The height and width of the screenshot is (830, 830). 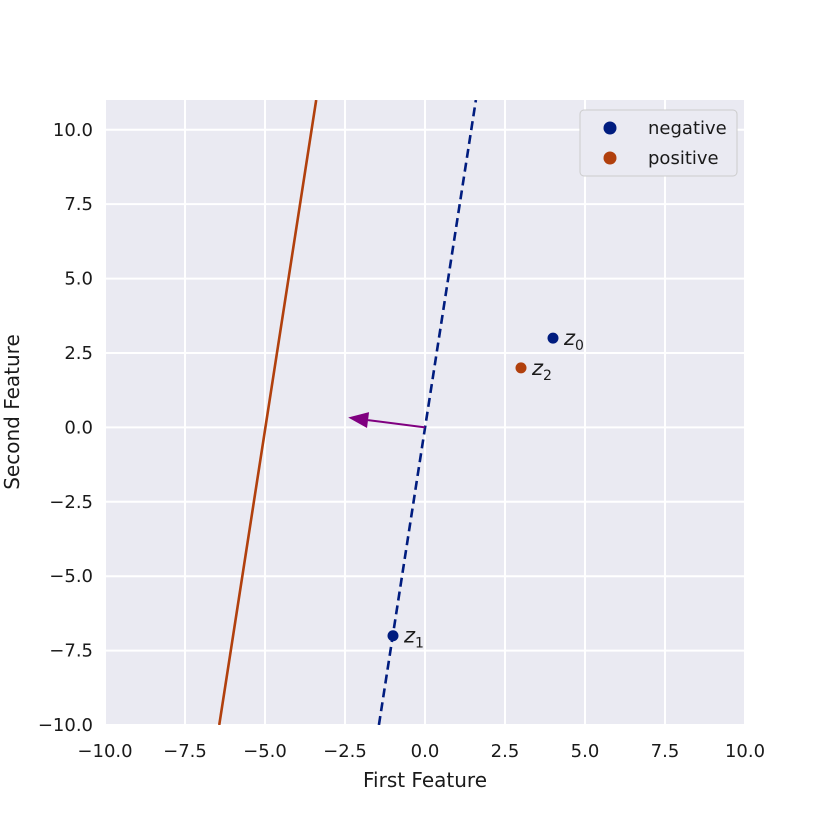 I want to click on x-tick-label: 7.5, so click(x=665, y=751).